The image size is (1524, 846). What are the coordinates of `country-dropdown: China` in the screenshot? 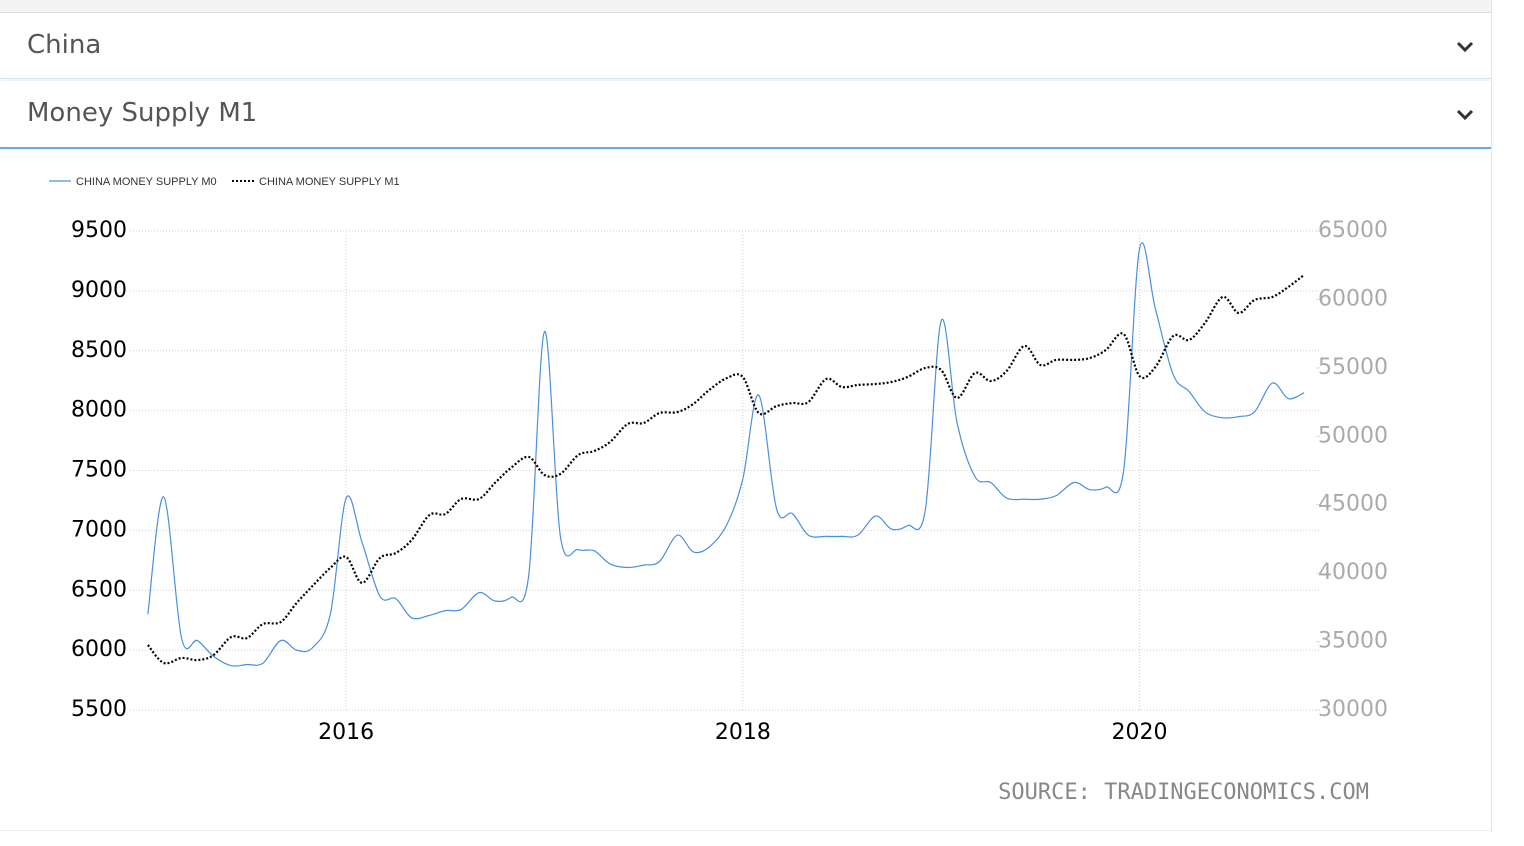 It's located at (745, 46).